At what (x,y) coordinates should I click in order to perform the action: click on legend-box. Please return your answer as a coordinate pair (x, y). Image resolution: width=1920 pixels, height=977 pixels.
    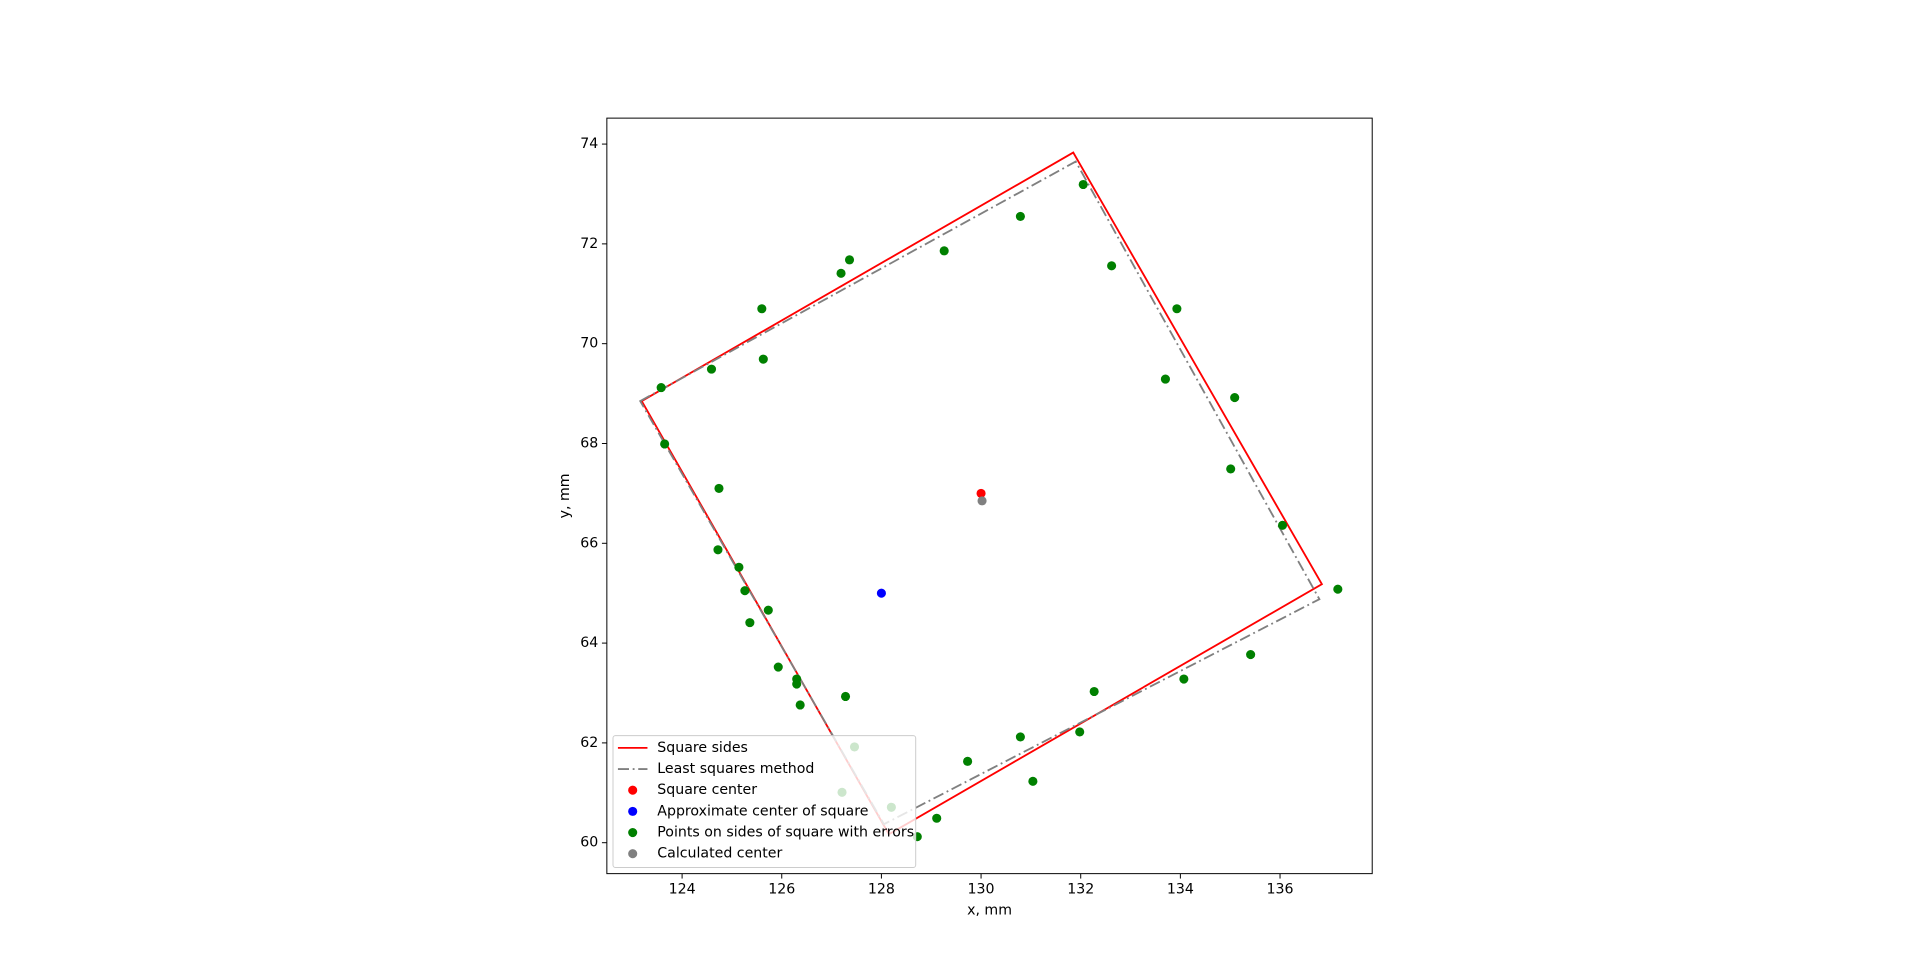
    Looking at the image, I should click on (764, 801).